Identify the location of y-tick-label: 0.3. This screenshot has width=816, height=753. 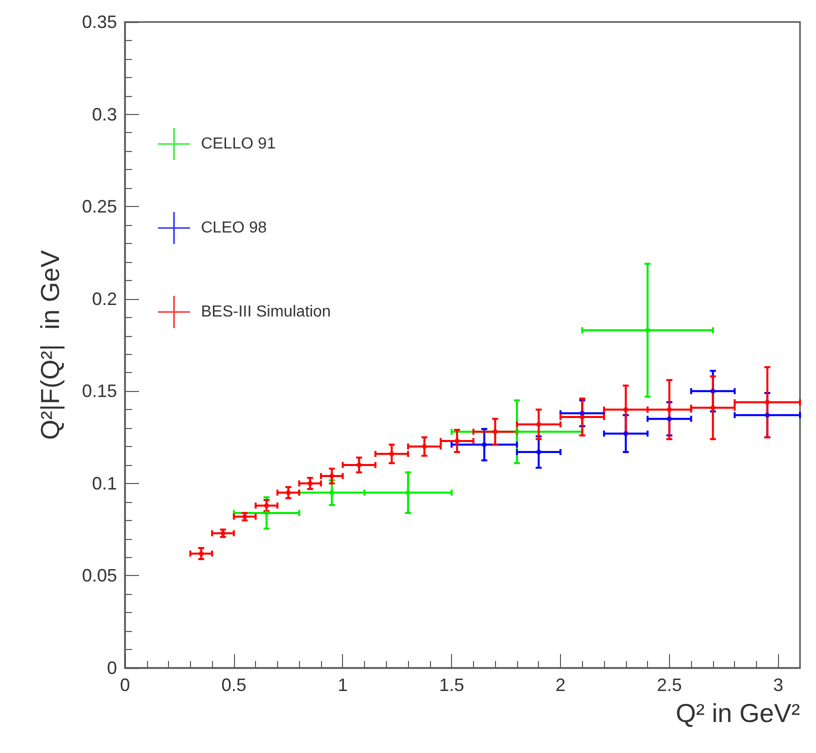
(104, 114).